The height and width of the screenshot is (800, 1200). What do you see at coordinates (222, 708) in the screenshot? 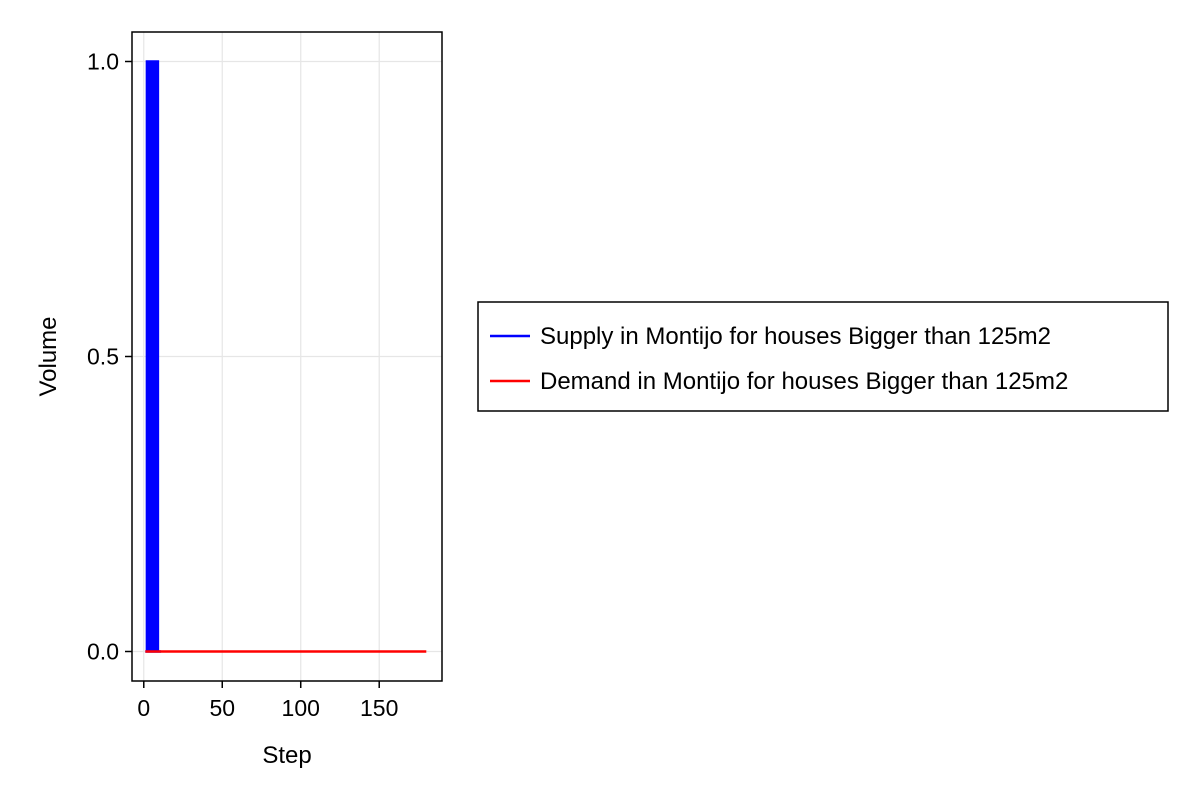
I see `x-tick-label: 50` at bounding box center [222, 708].